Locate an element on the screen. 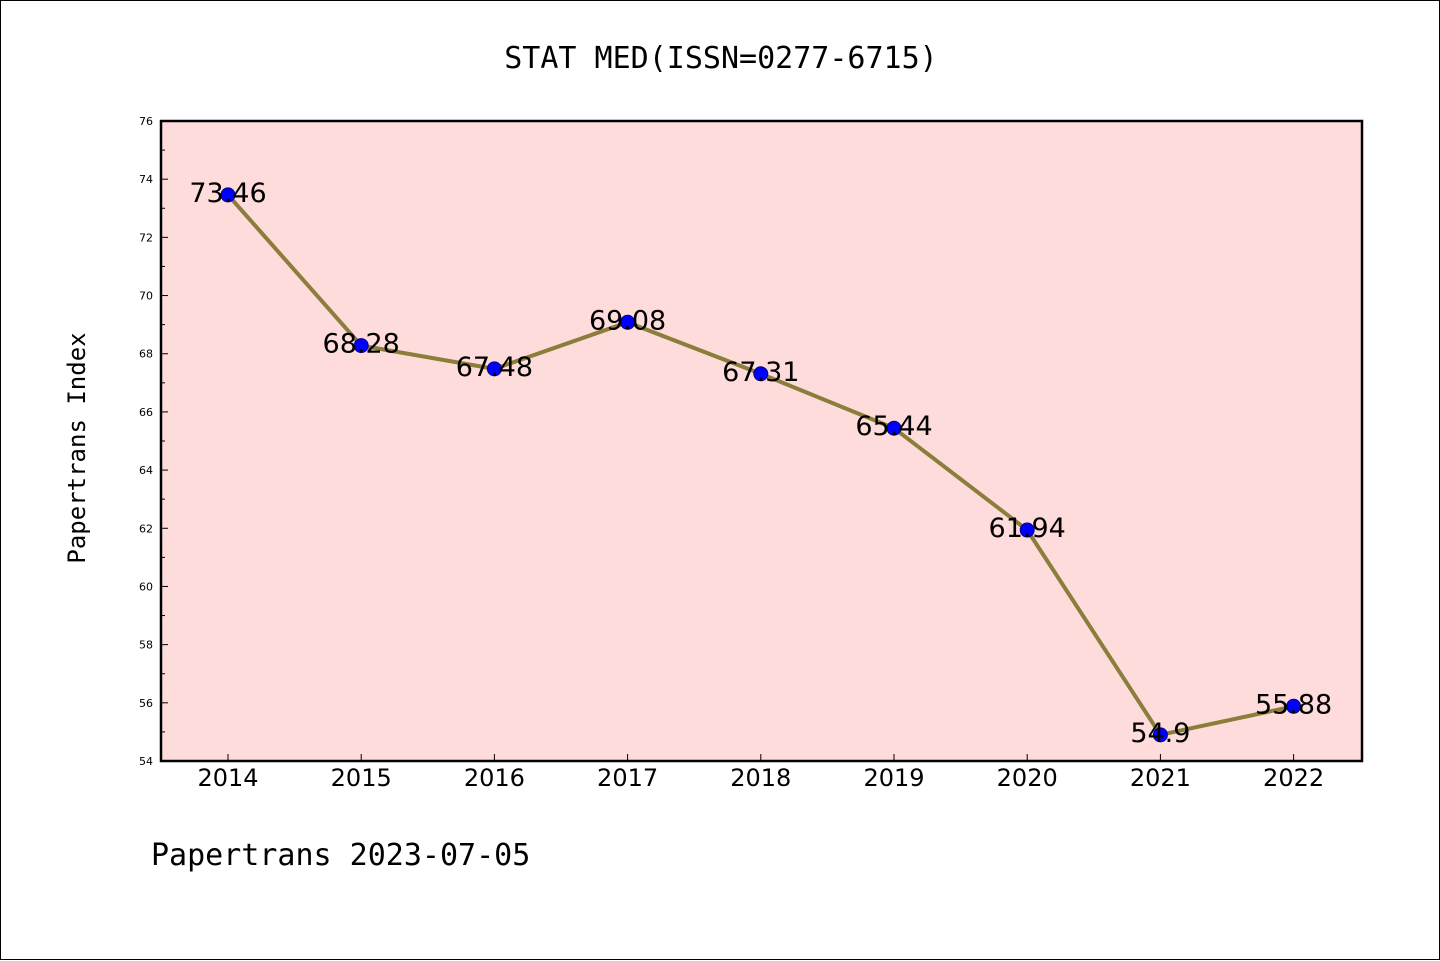 This screenshot has width=1440, height=961. y-tick-label: 72 is located at coordinates (146, 237).